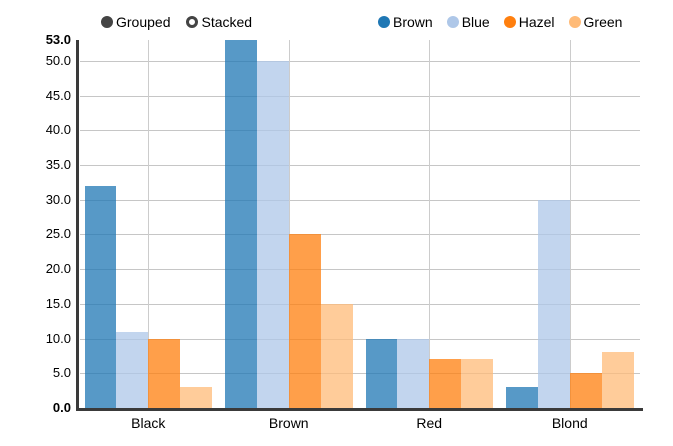 Image resolution: width=673 pixels, height=446 pixels. I want to click on control-grouped: Grouped, so click(135, 22).